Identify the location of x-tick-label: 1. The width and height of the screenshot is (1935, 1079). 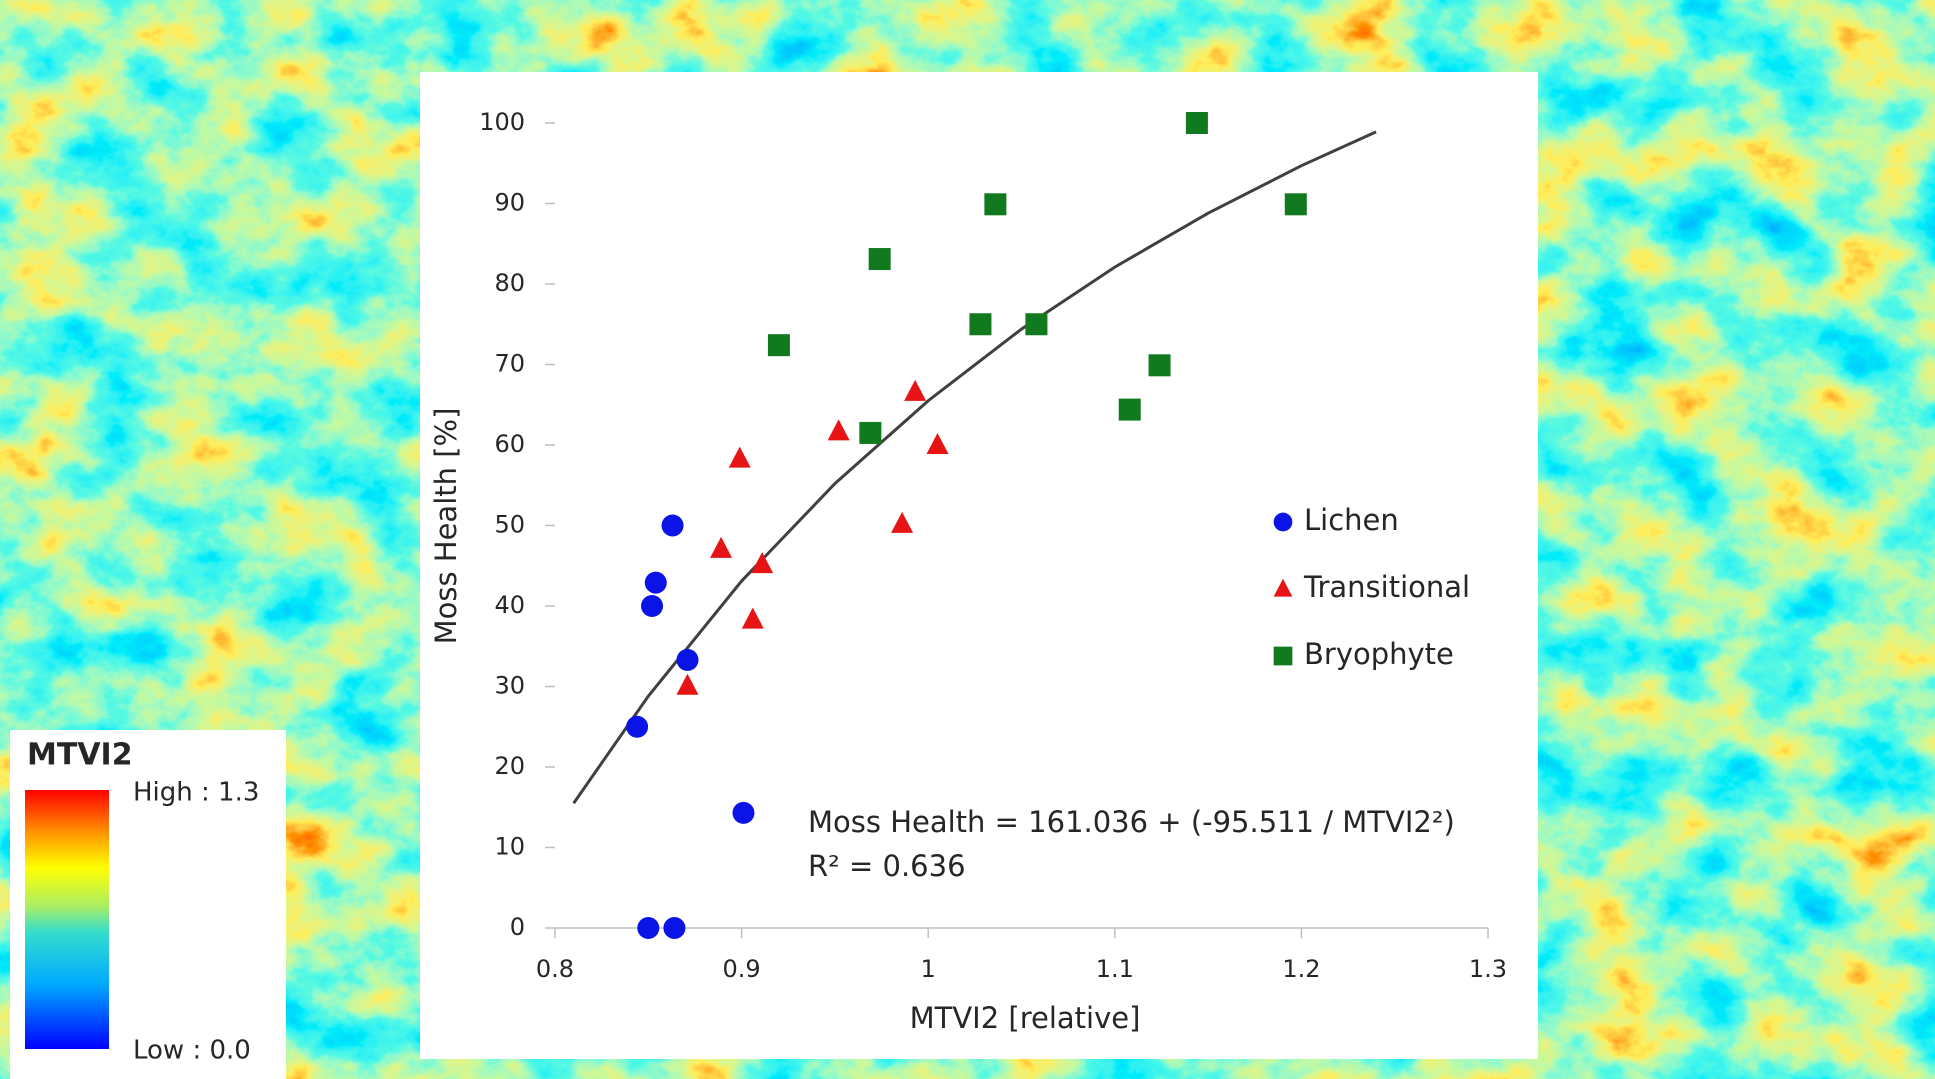
(928, 969).